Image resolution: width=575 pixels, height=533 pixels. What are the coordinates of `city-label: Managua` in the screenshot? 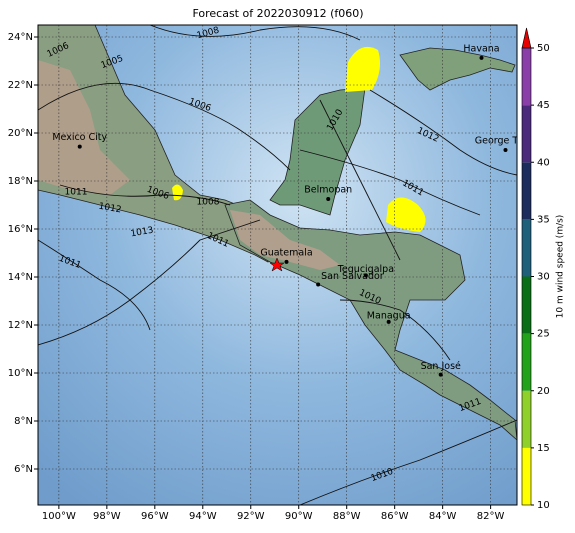 It's located at (389, 315).